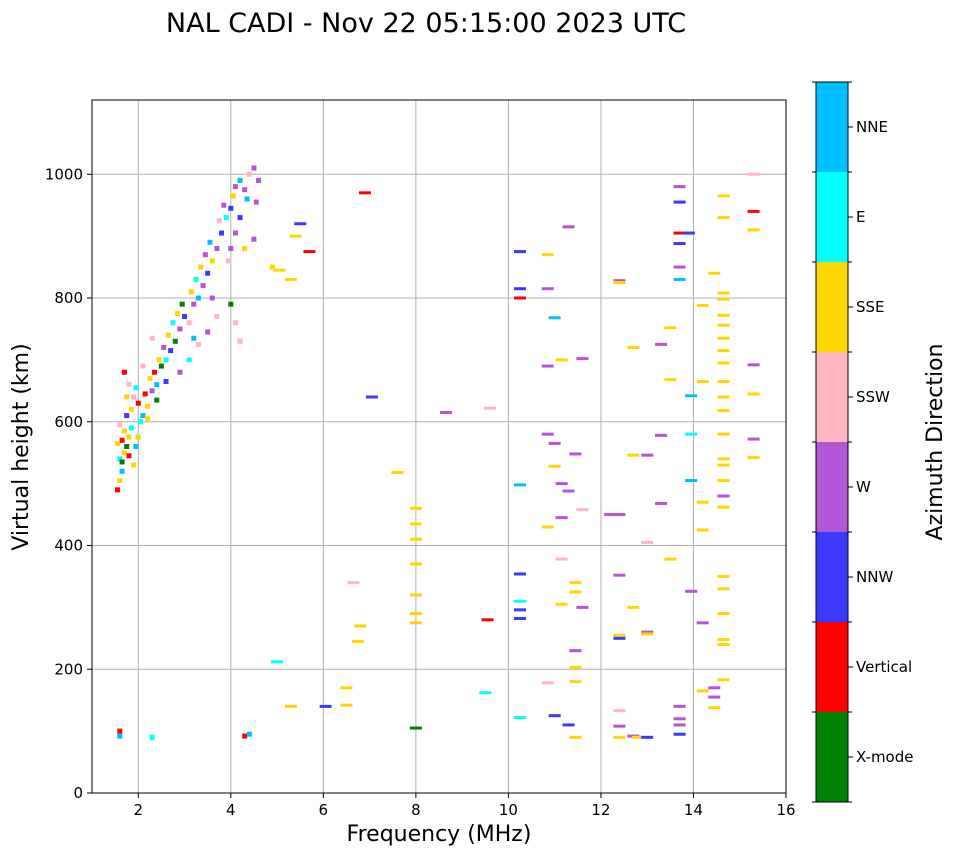  I want to click on y-tick-label: 1000, so click(64, 174).